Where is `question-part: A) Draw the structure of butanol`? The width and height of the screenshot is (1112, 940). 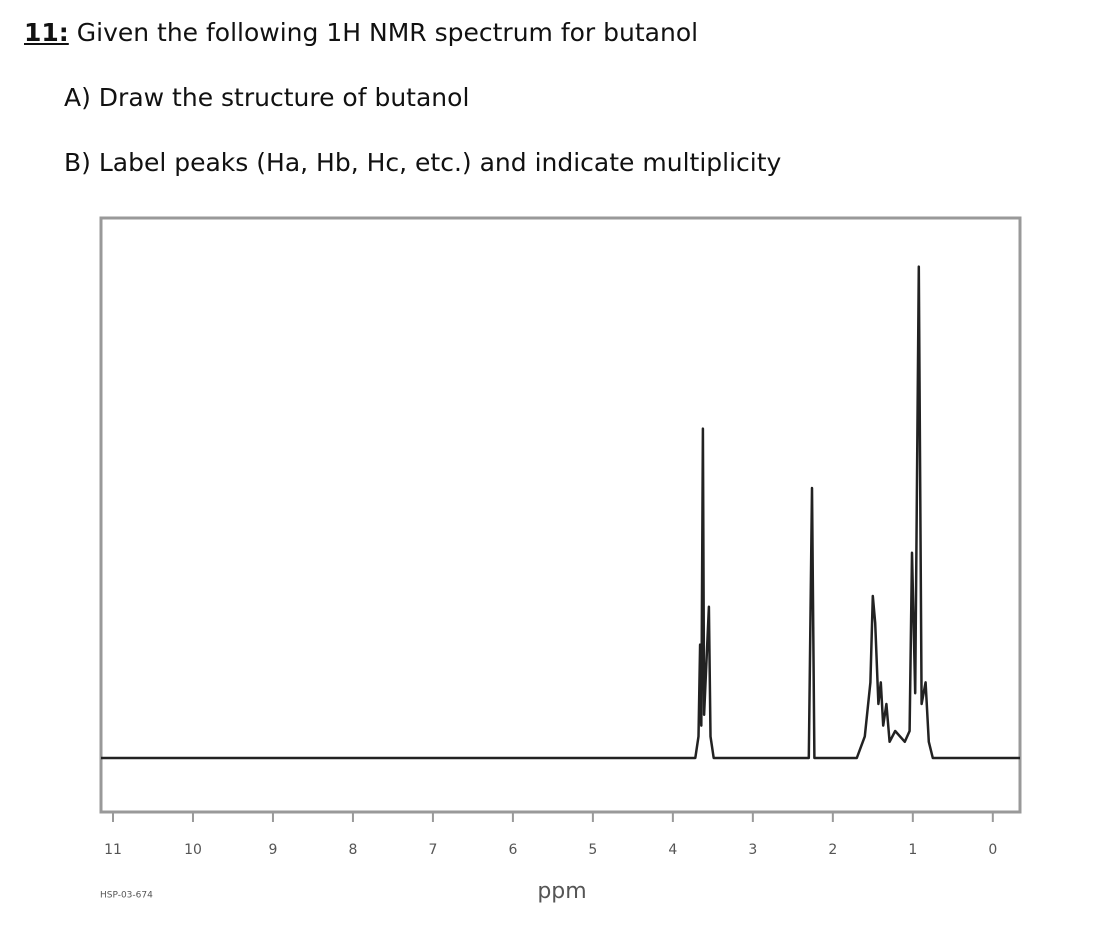
question-part: A) Draw the structure of butanol is located at coordinates (267, 97).